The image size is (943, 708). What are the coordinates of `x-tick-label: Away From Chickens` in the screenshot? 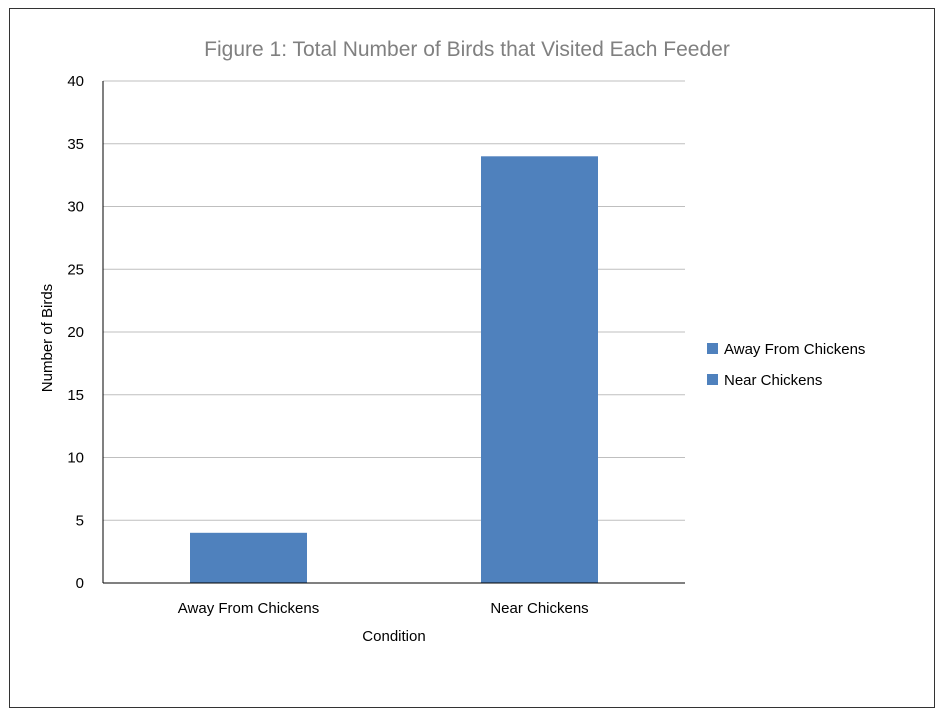 It's located at (248, 608).